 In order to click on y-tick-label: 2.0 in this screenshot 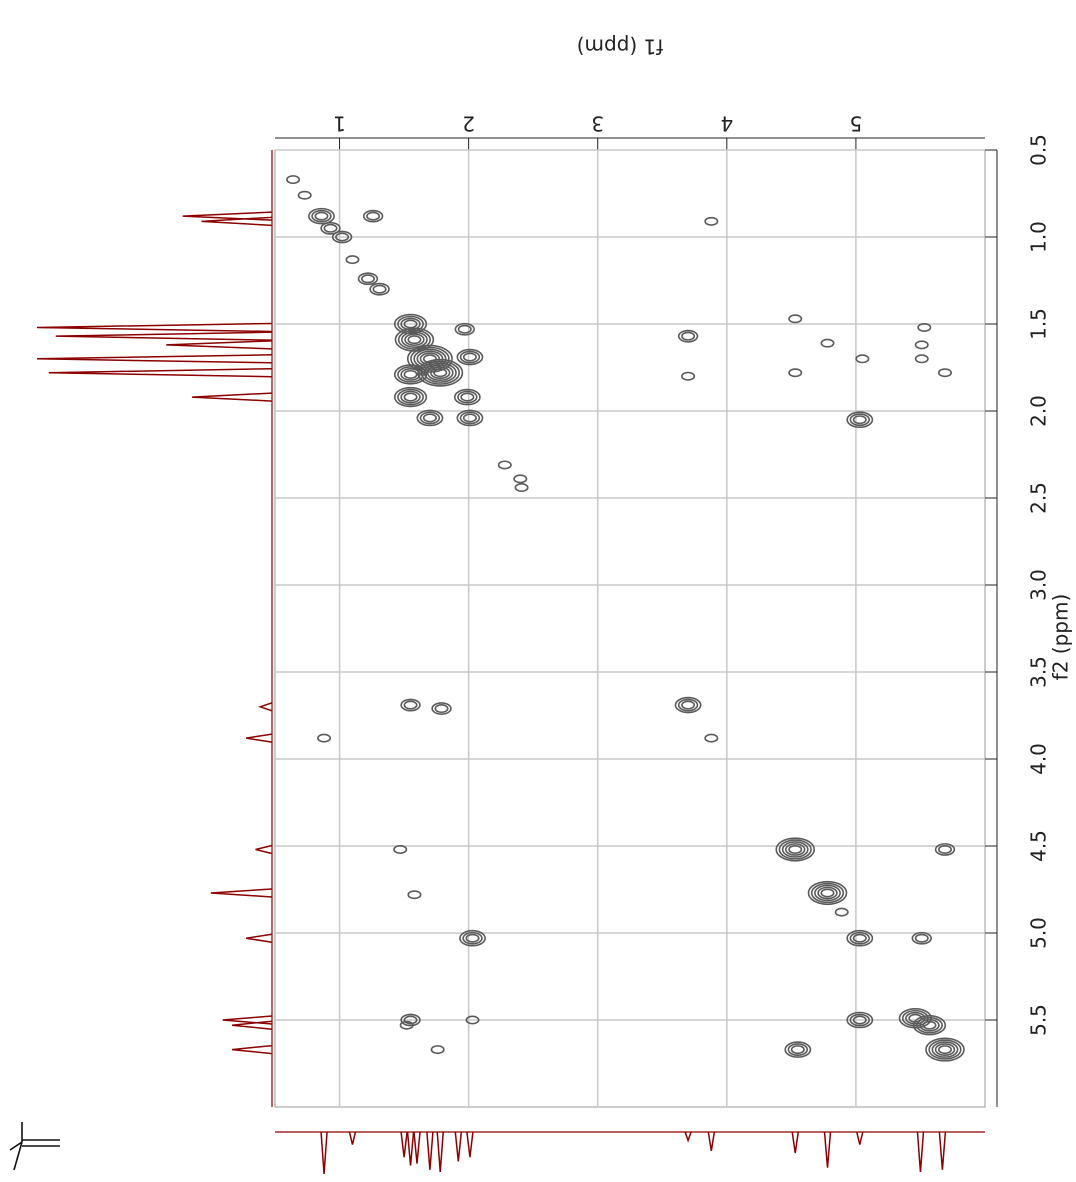, I will do `click(1039, 411)`.